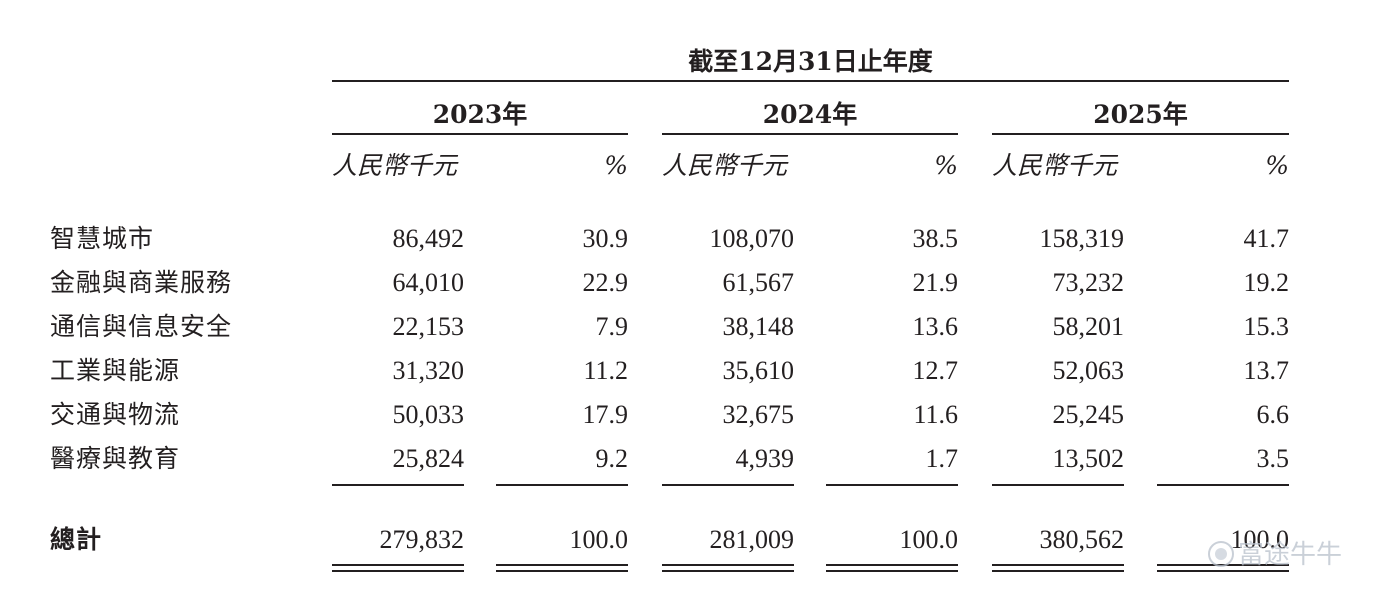 The height and width of the screenshot is (598, 1393). What do you see at coordinates (758, 282) in the screenshot?
I see `amount-2024: 61,567` at bounding box center [758, 282].